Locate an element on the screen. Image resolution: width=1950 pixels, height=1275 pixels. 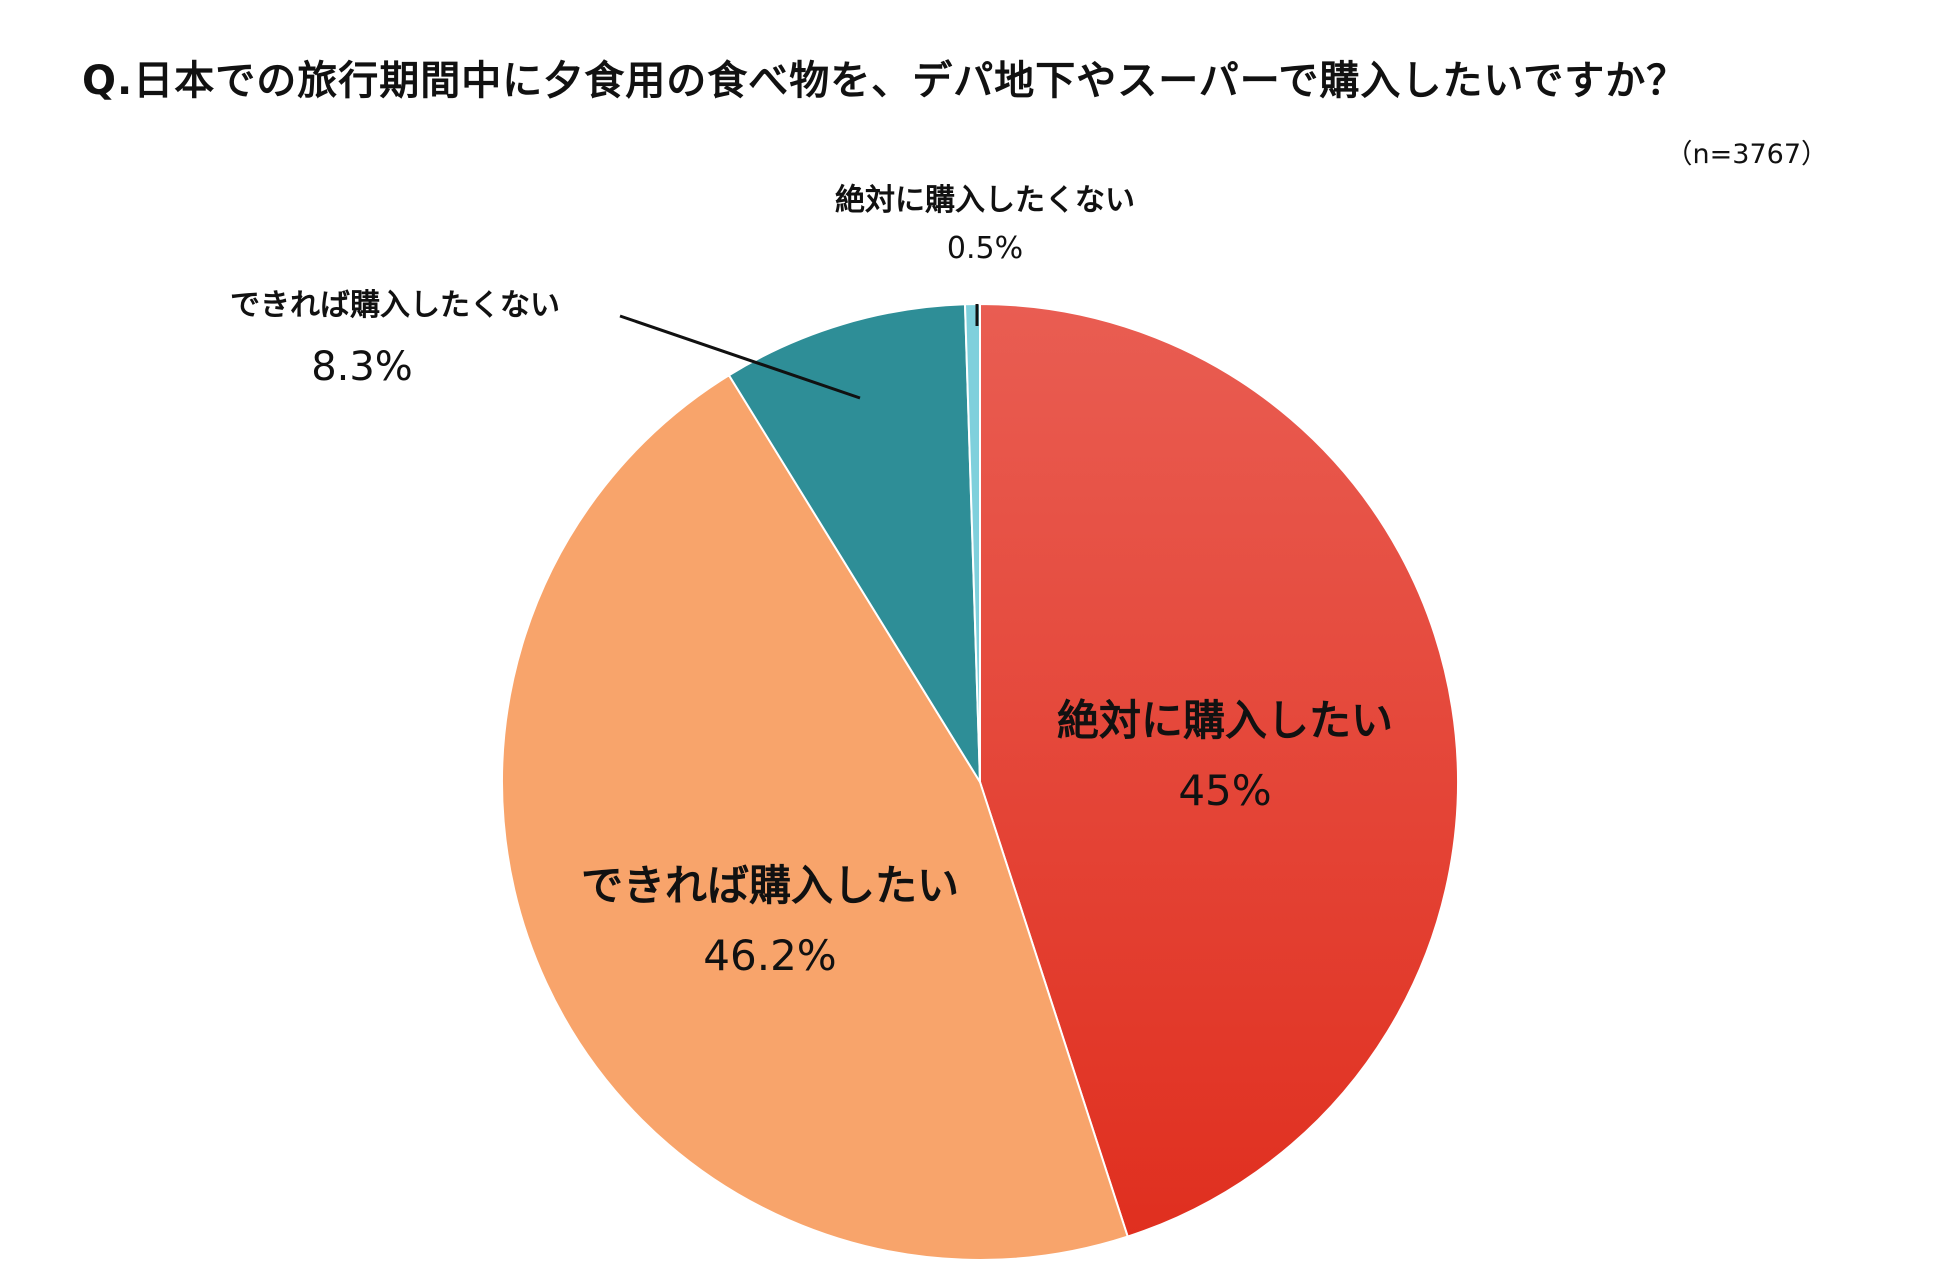
slice-label-2: できれば購入したい is located at coordinates (770, 885).